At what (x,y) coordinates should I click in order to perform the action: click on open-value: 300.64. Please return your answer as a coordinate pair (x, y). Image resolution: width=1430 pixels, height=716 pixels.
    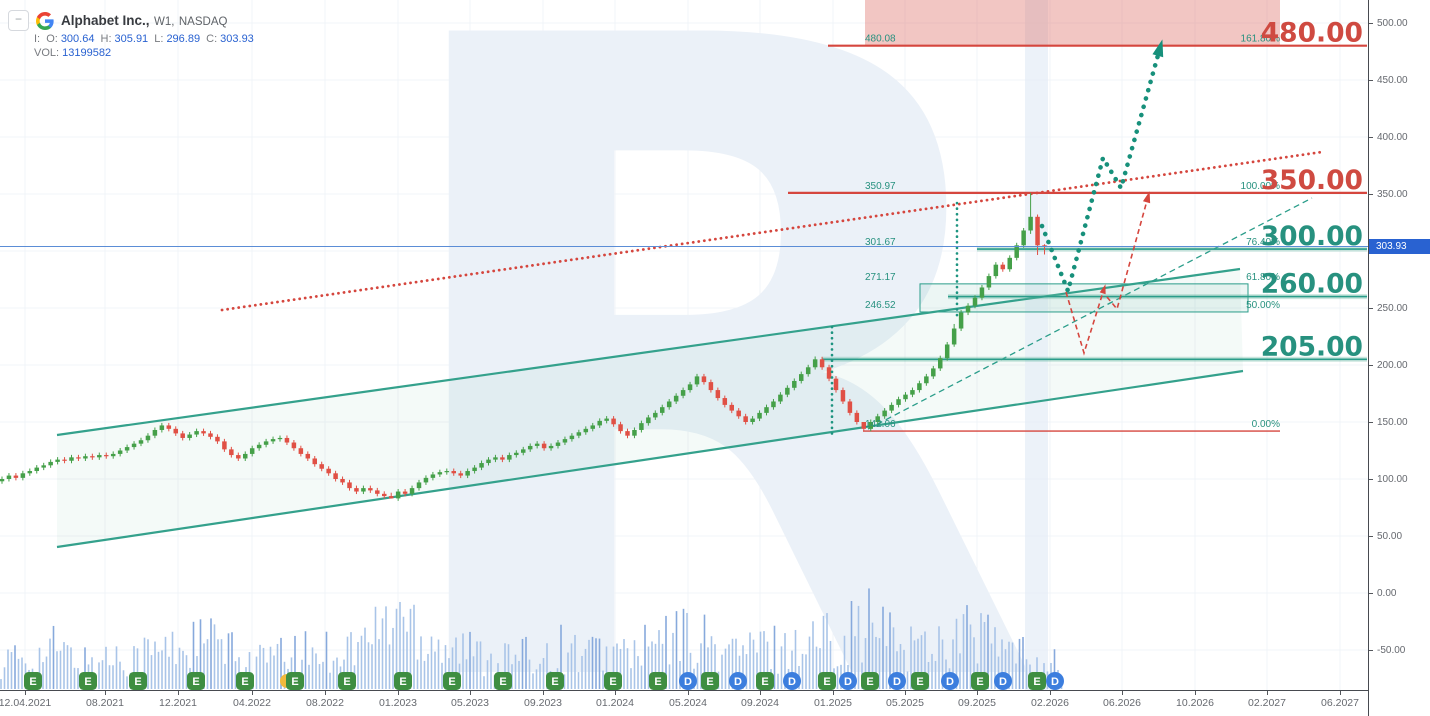
    Looking at the image, I should click on (77, 39).